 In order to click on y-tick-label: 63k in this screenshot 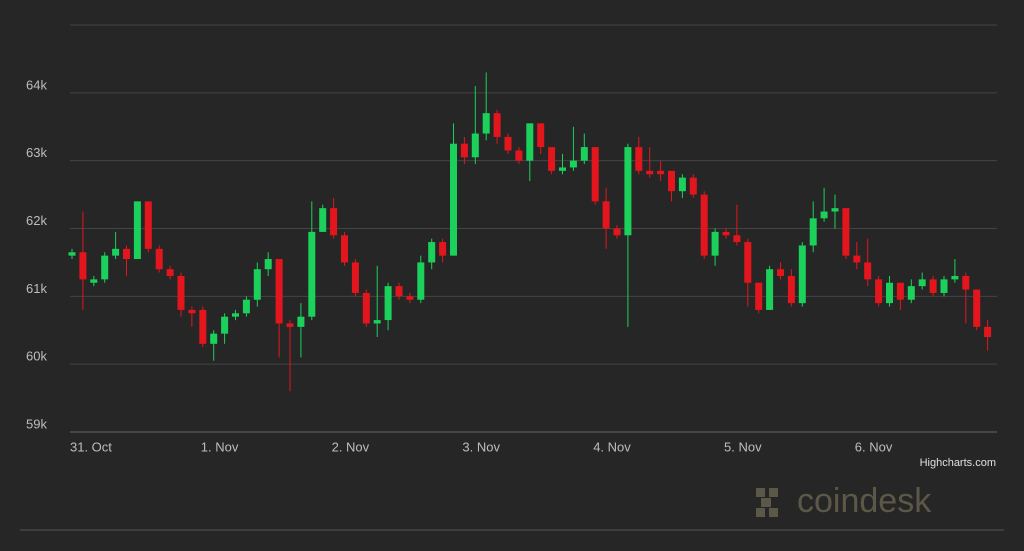, I will do `click(36, 152)`.